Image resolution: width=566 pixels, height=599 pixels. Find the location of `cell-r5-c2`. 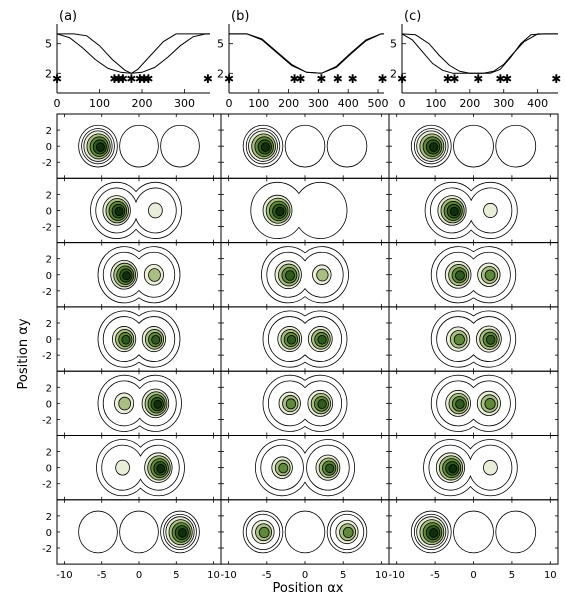

cell-r5-c2 is located at coordinates (305, 403).